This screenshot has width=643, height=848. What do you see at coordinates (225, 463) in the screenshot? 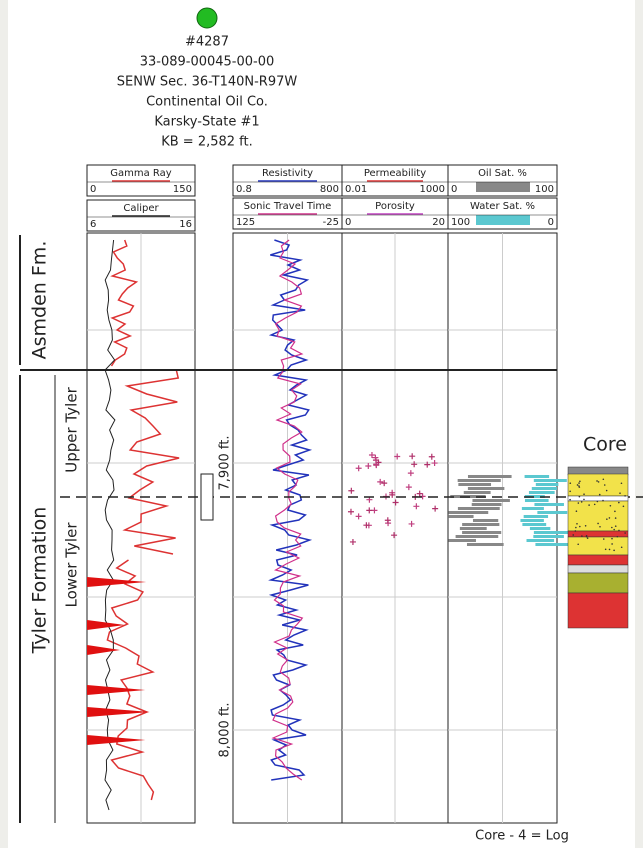
I see `depth-label: 7,900 ft.` at bounding box center [225, 463].